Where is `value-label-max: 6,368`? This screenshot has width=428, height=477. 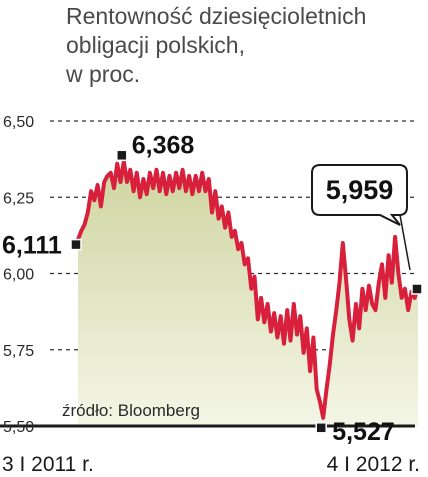
value-label-max: 6,368 is located at coordinates (163, 145).